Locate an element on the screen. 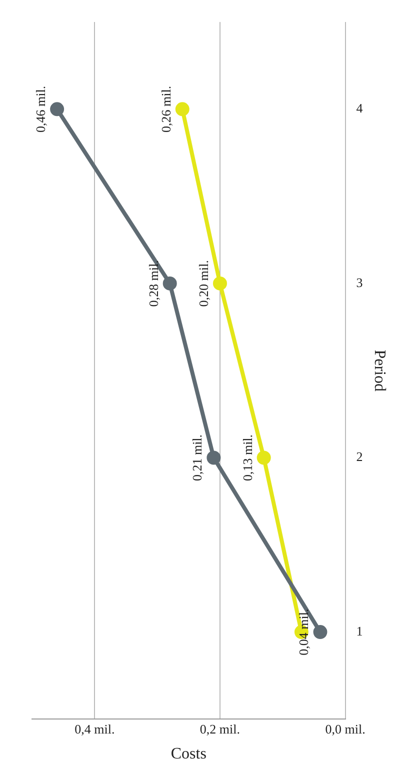 This screenshot has height=780, width=405. data-label: 0,20 mil. is located at coordinates (203, 283).